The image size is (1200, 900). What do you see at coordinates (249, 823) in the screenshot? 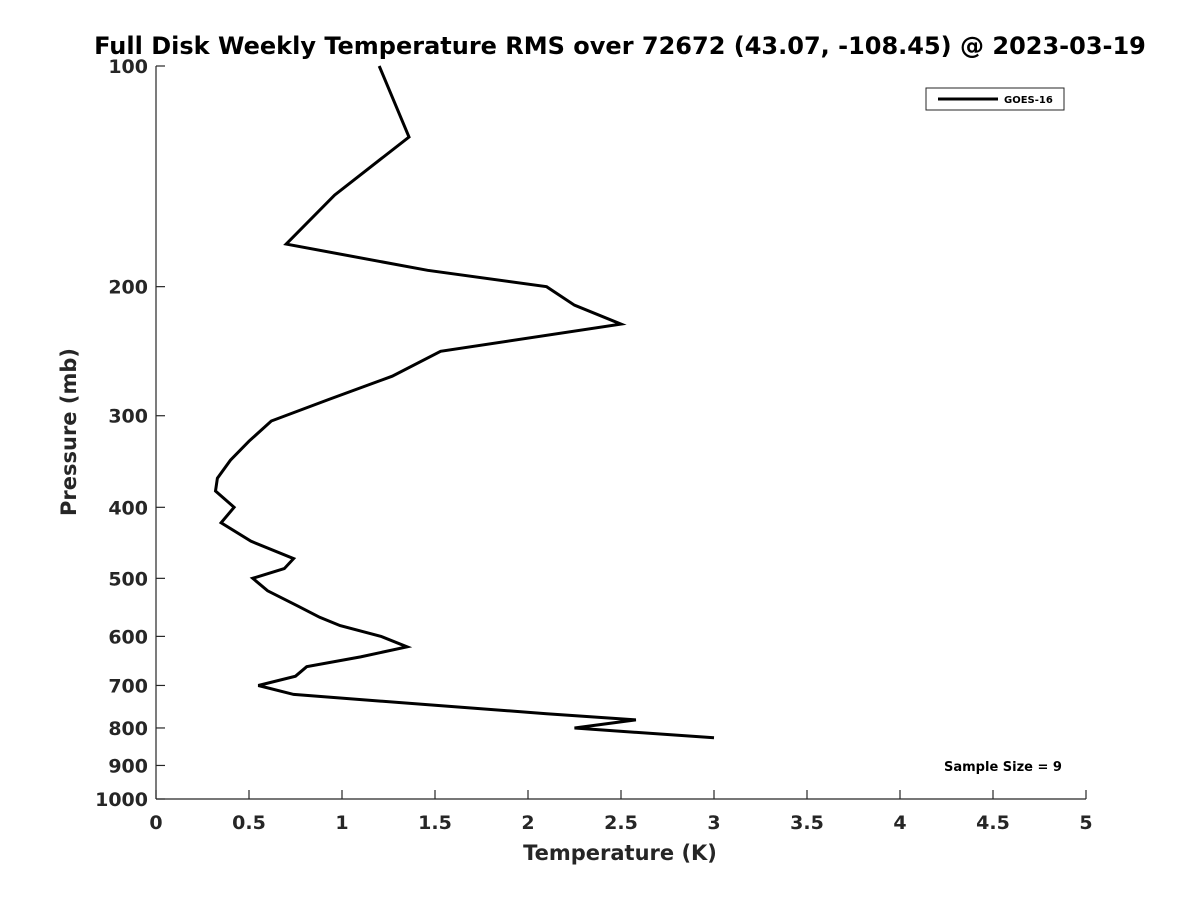
I see `x-tick-label: 0.5` at bounding box center [249, 823].